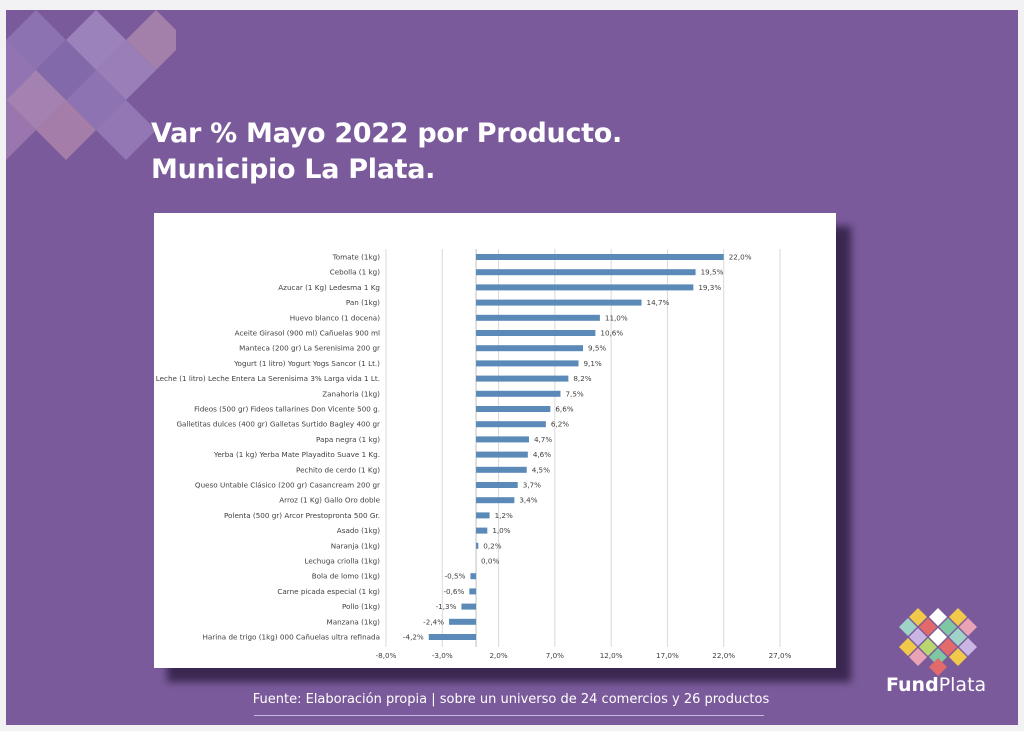 The width and height of the screenshot is (1024, 731). I want to click on data-label: 22,0%, so click(740, 257).